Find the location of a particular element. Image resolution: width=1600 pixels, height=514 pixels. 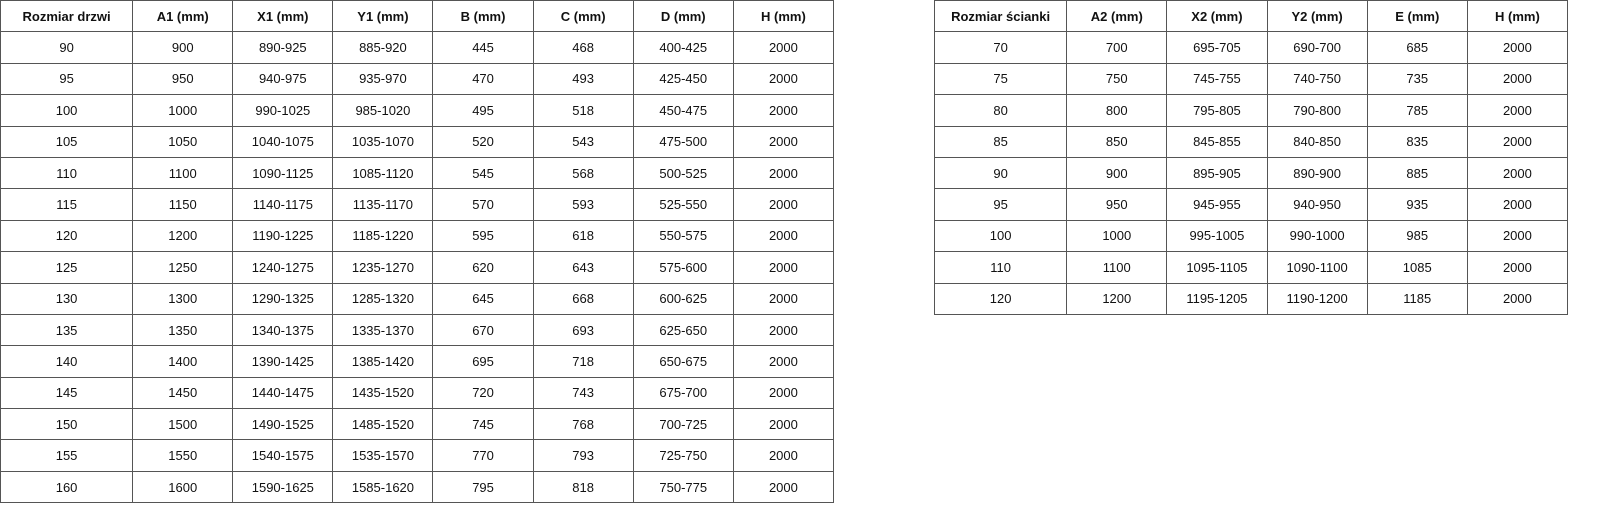

table-cell: 470 is located at coordinates (483, 79).